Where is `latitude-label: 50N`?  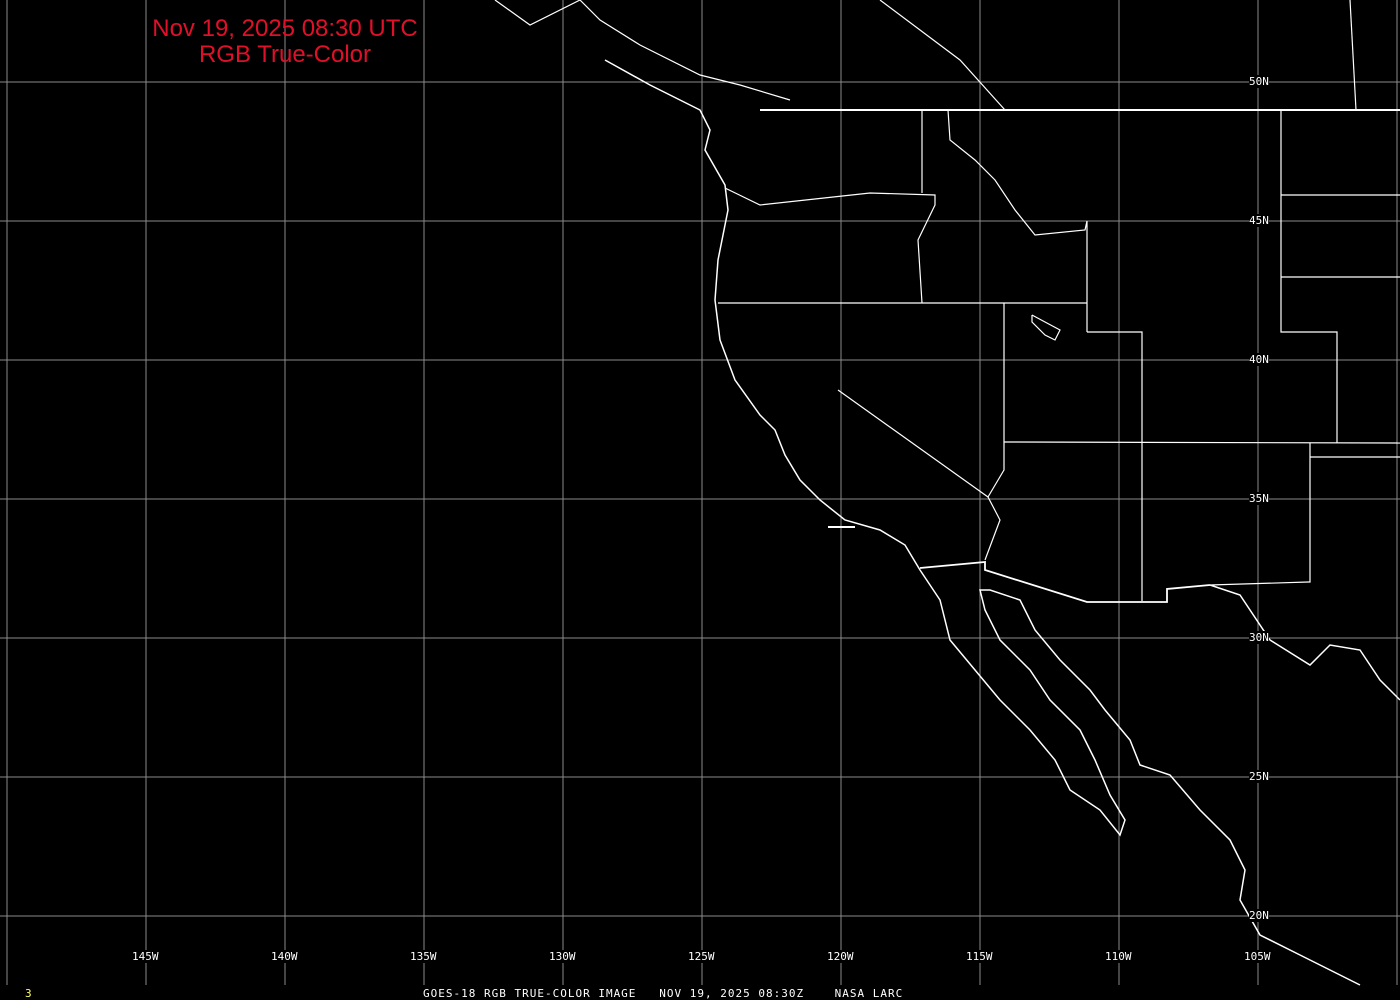 latitude-label: 50N is located at coordinates (1259, 81).